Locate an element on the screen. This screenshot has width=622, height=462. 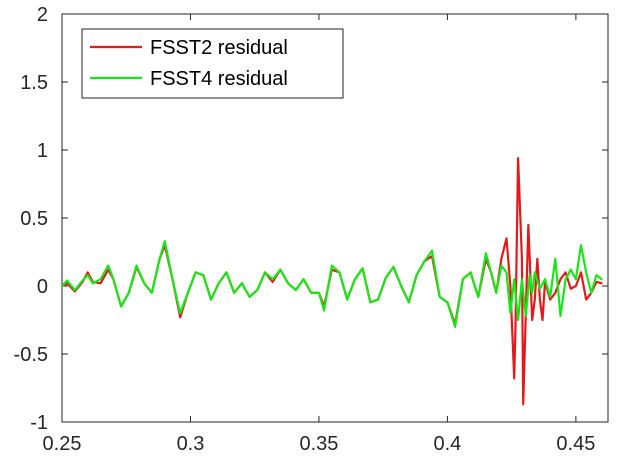
legend-label-fsst4: FSST4 residual is located at coordinates (219, 79).